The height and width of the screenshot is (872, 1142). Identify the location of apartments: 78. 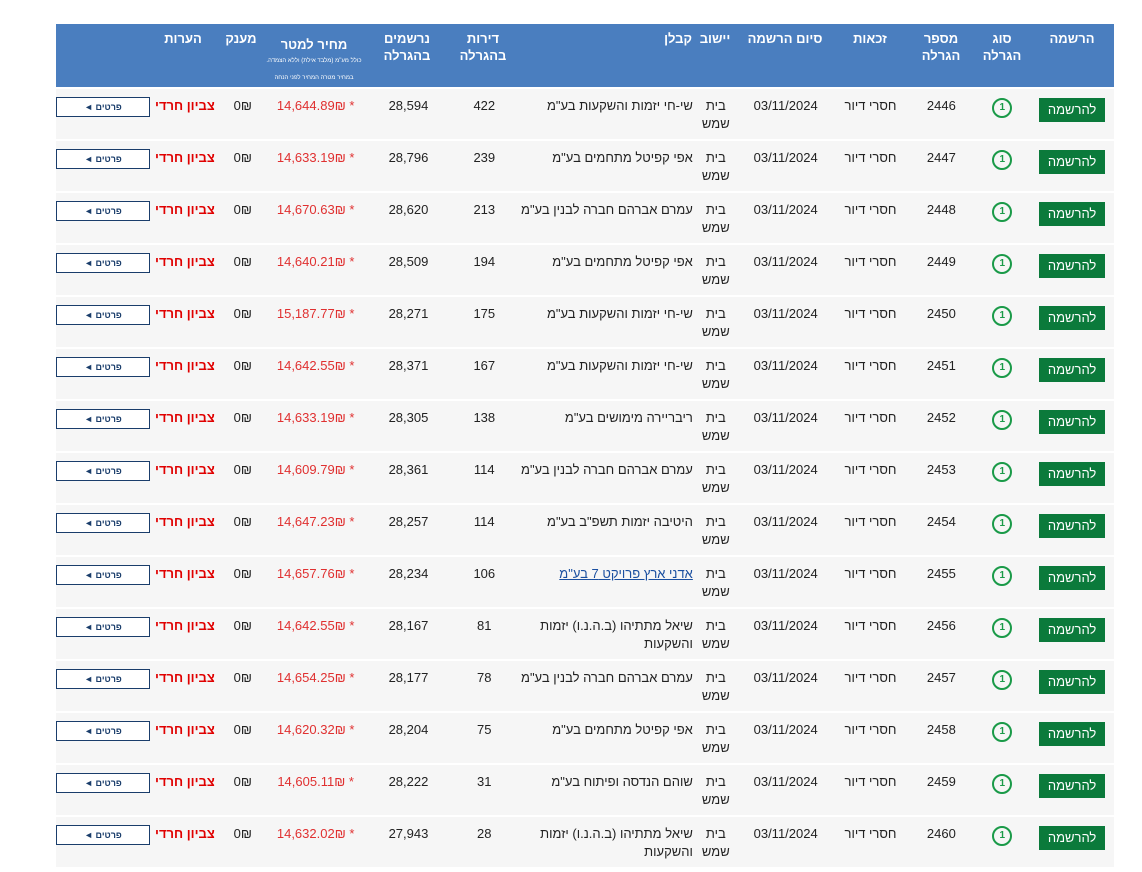
(484, 677).